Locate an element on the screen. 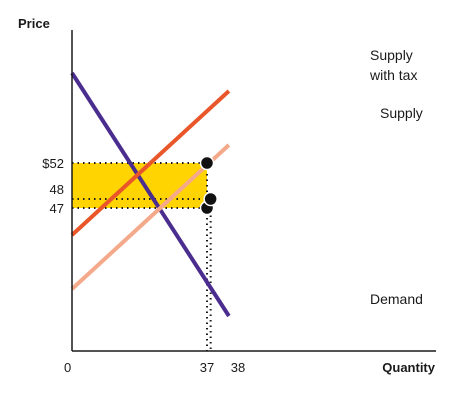 The height and width of the screenshot is (400, 458). label-supply-with-tax: Supply is located at coordinates (391, 55).